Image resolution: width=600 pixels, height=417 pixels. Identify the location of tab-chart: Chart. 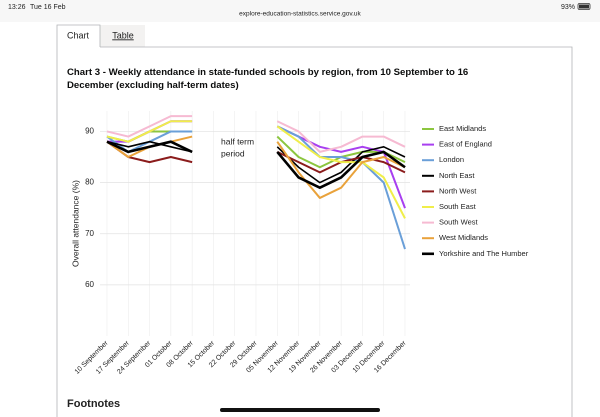
(78, 35).